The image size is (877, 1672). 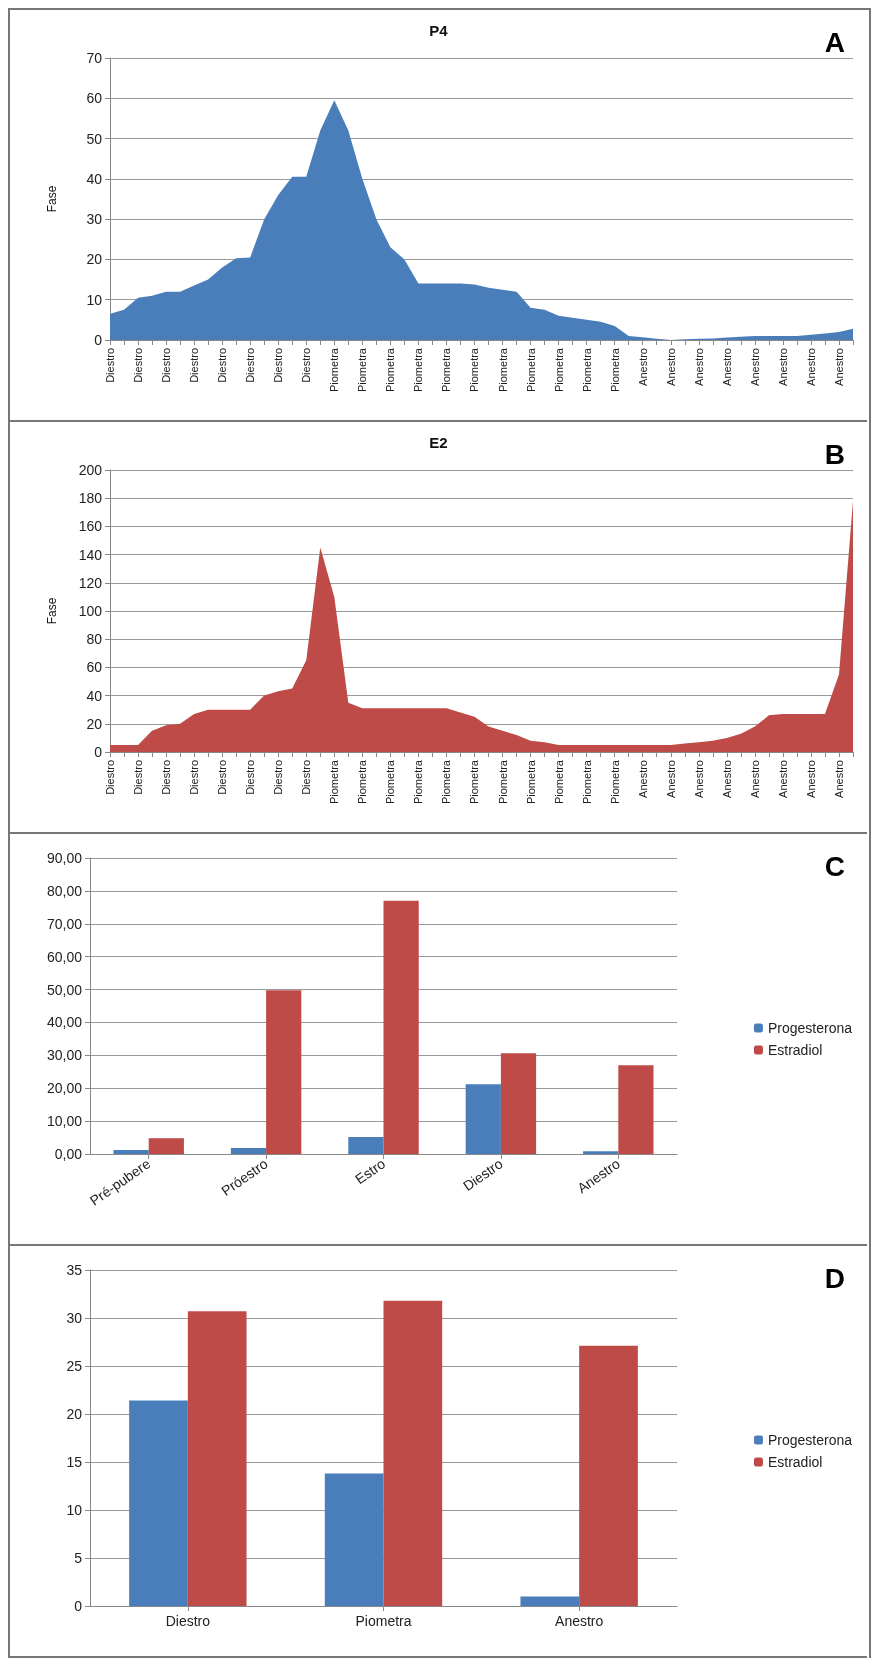 What do you see at coordinates (64, 890) in the screenshot?
I see `y-tick-label: 80,00` at bounding box center [64, 890].